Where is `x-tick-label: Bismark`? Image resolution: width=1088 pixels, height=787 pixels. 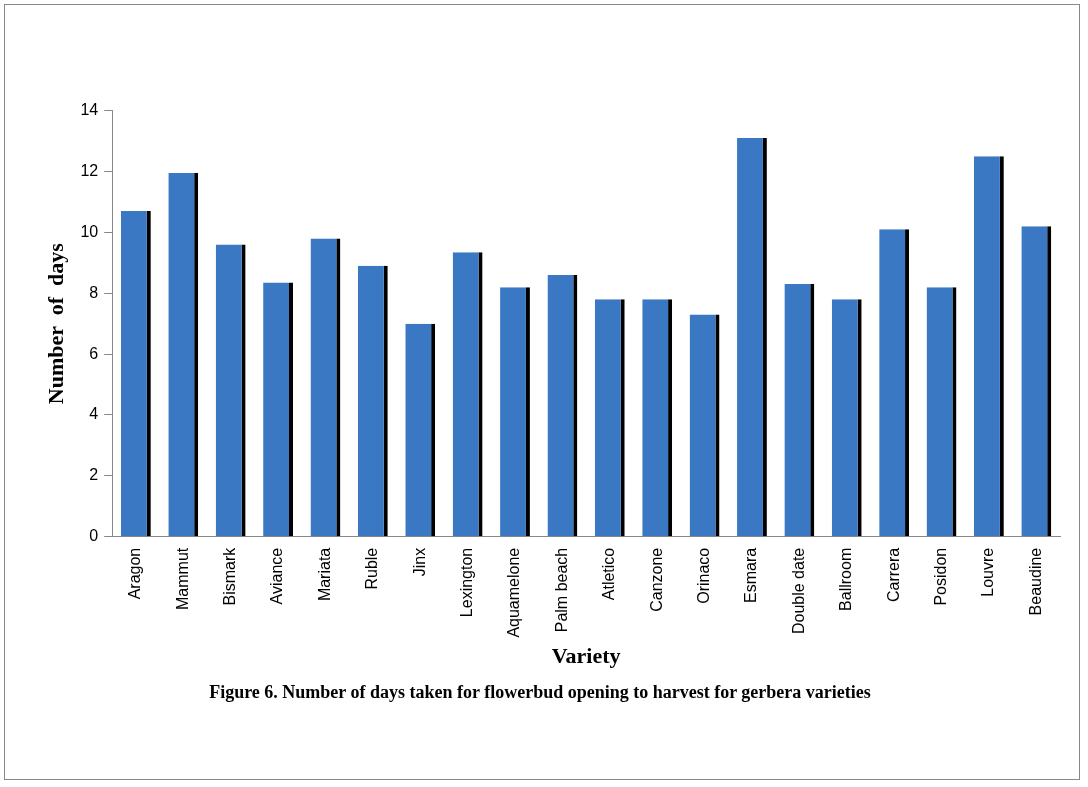 x-tick-label: Bismark is located at coordinates (230, 576).